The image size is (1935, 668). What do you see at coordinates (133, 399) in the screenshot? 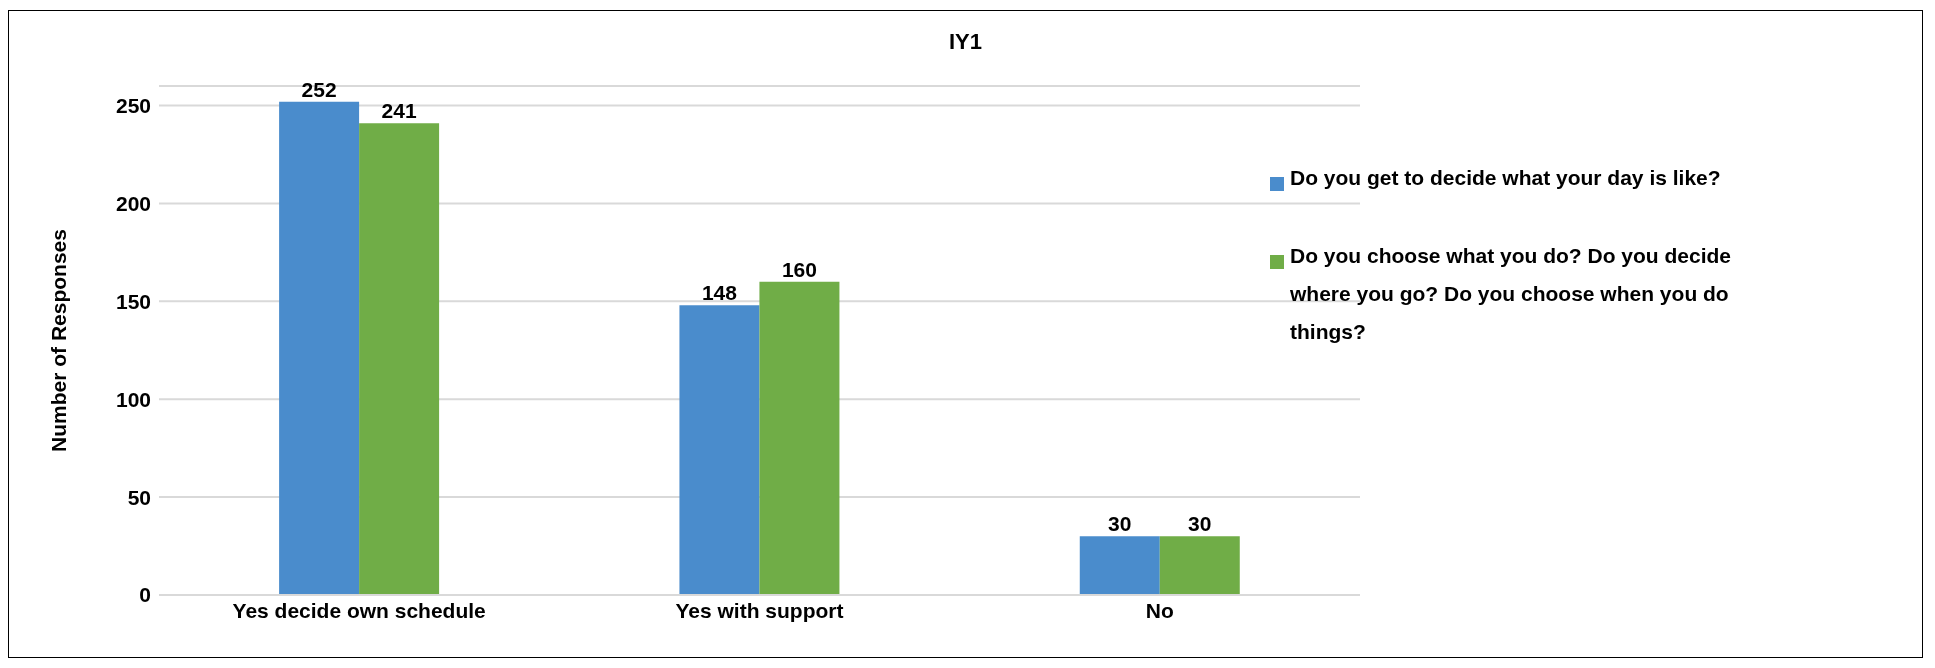
I see `y-tick-label: 100` at bounding box center [133, 399].